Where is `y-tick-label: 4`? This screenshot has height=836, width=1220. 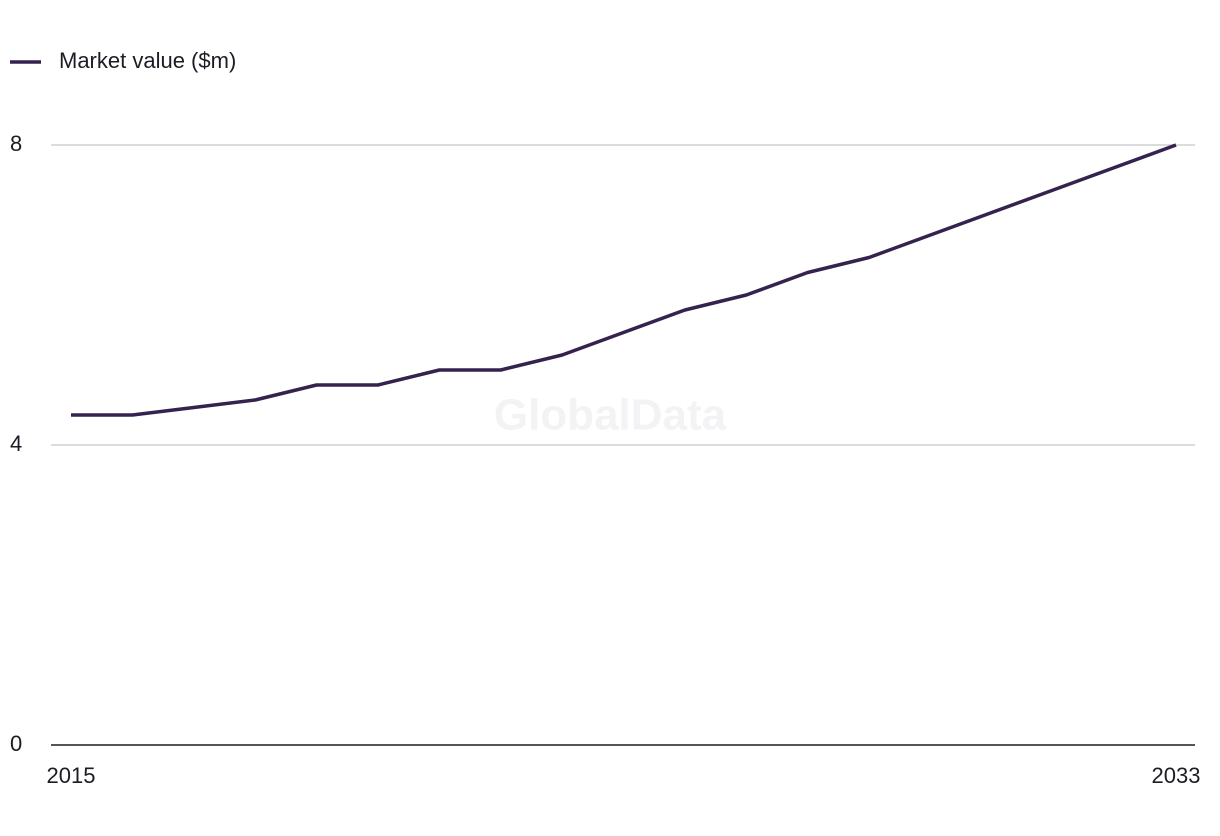 y-tick-label: 4 is located at coordinates (16, 443).